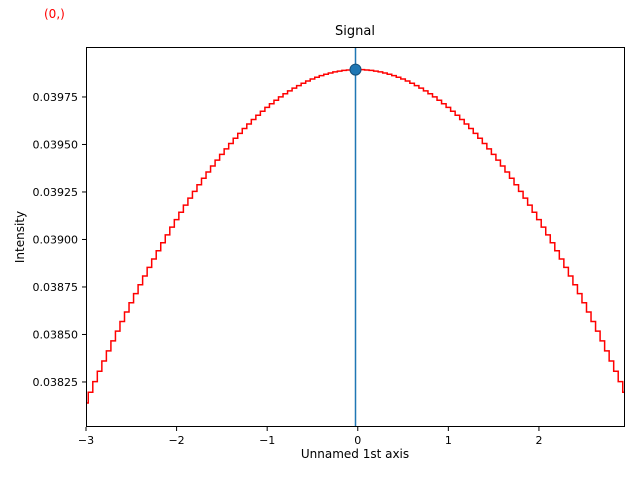  Describe the element at coordinates (56, 192) in the screenshot. I see `y-tick-label: 0.03925` at that location.